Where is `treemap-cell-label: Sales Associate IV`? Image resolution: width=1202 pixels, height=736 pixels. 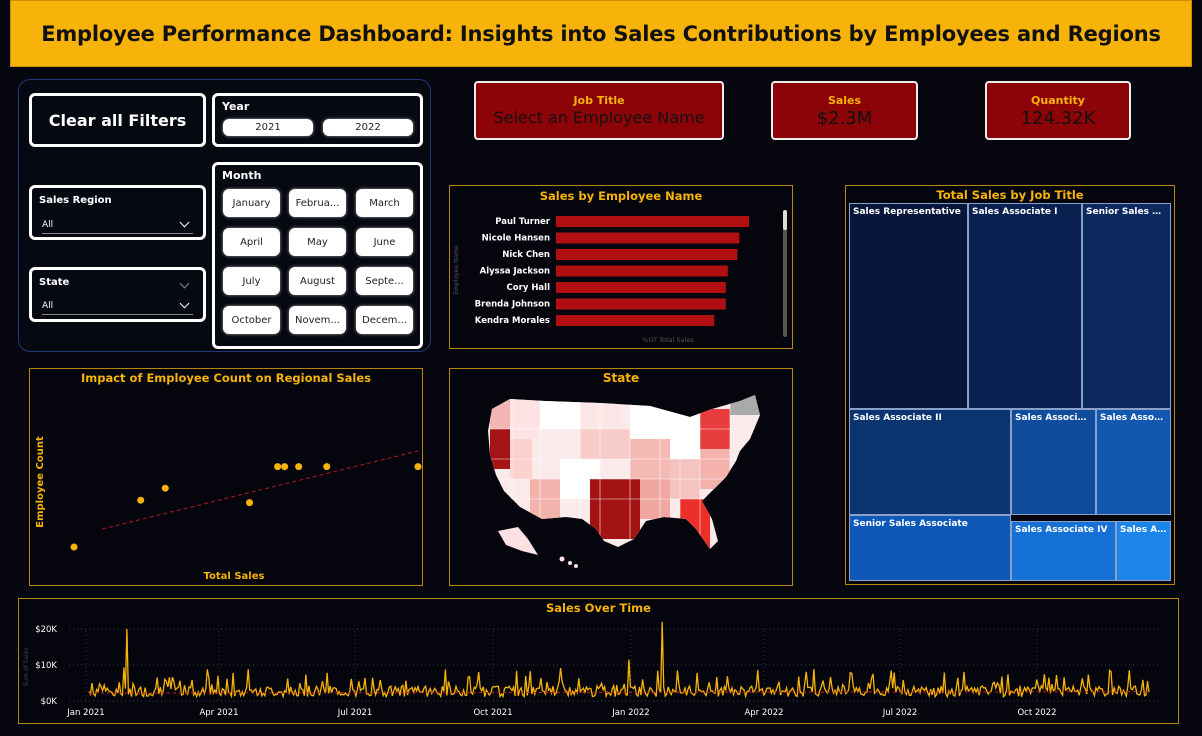 treemap-cell-label: Sales Associate IV is located at coordinates (1061, 530).